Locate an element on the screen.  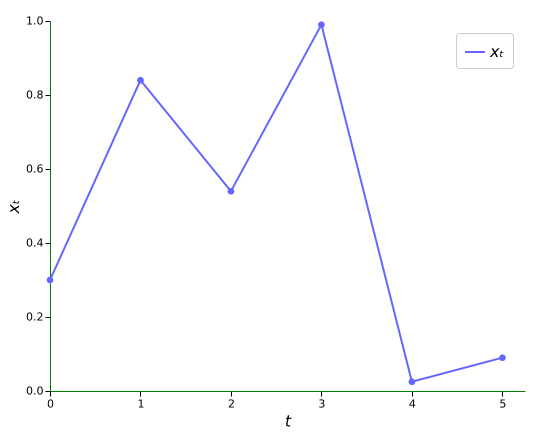
y-tick-label: 1.0 is located at coordinates (35, 21).